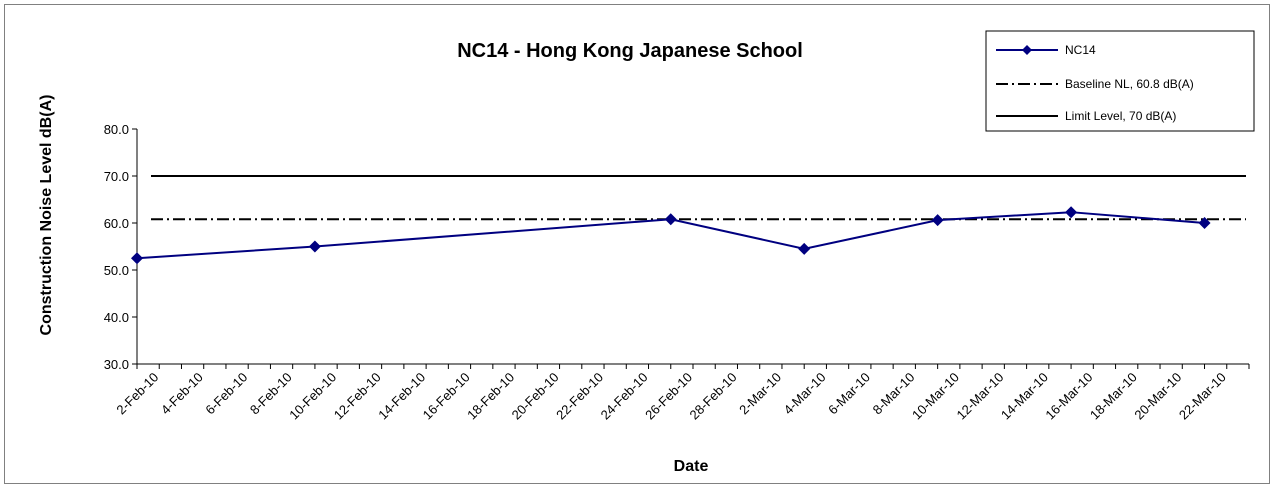  I want to click on chart-title: NC14 - Hong Kong Japanese School, so click(630, 51).